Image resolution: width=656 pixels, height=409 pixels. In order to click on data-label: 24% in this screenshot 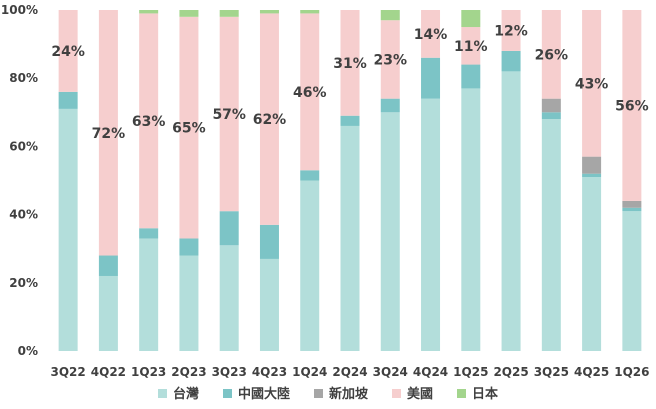, I will do `click(68, 52)`.